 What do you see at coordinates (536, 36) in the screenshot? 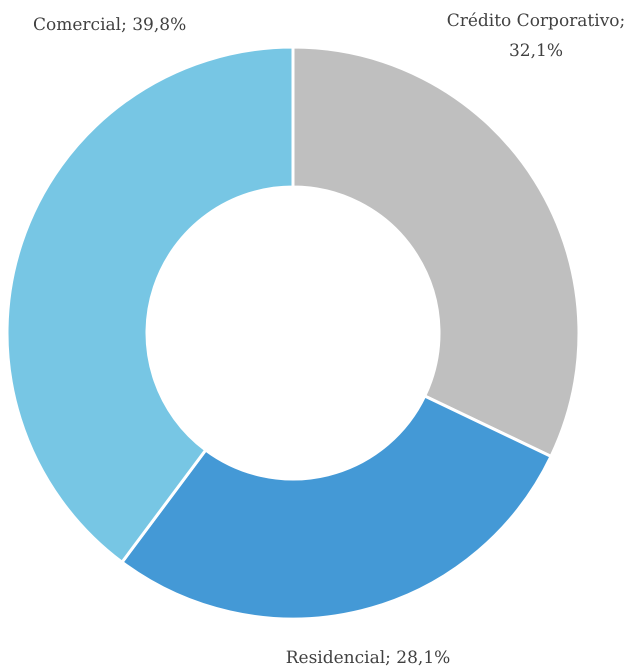
I see `slice-label: Crédito Corporativo; 32,1%` at bounding box center [536, 36].